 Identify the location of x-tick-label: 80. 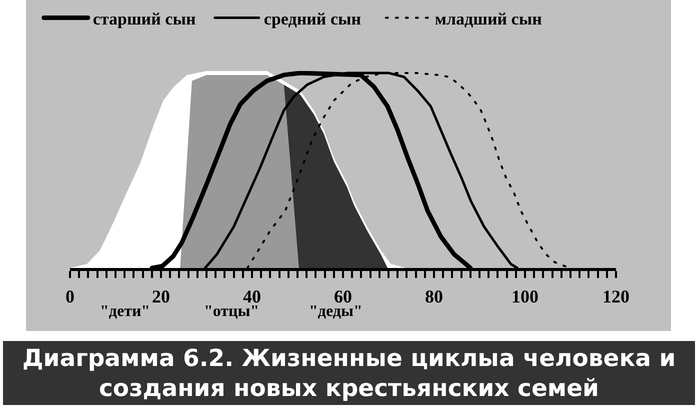
(434, 296).